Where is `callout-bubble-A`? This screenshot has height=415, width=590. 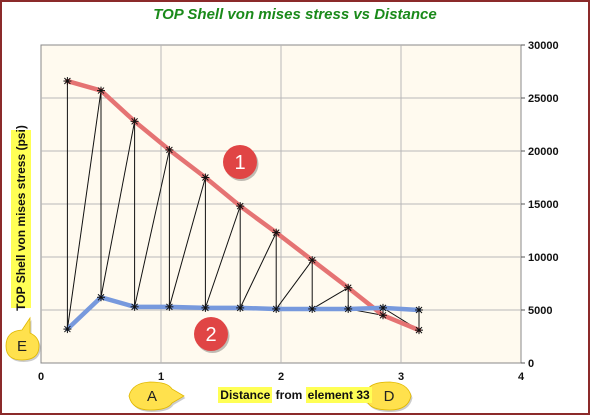
callout-bubble-A is located at coordinates (156, 396).